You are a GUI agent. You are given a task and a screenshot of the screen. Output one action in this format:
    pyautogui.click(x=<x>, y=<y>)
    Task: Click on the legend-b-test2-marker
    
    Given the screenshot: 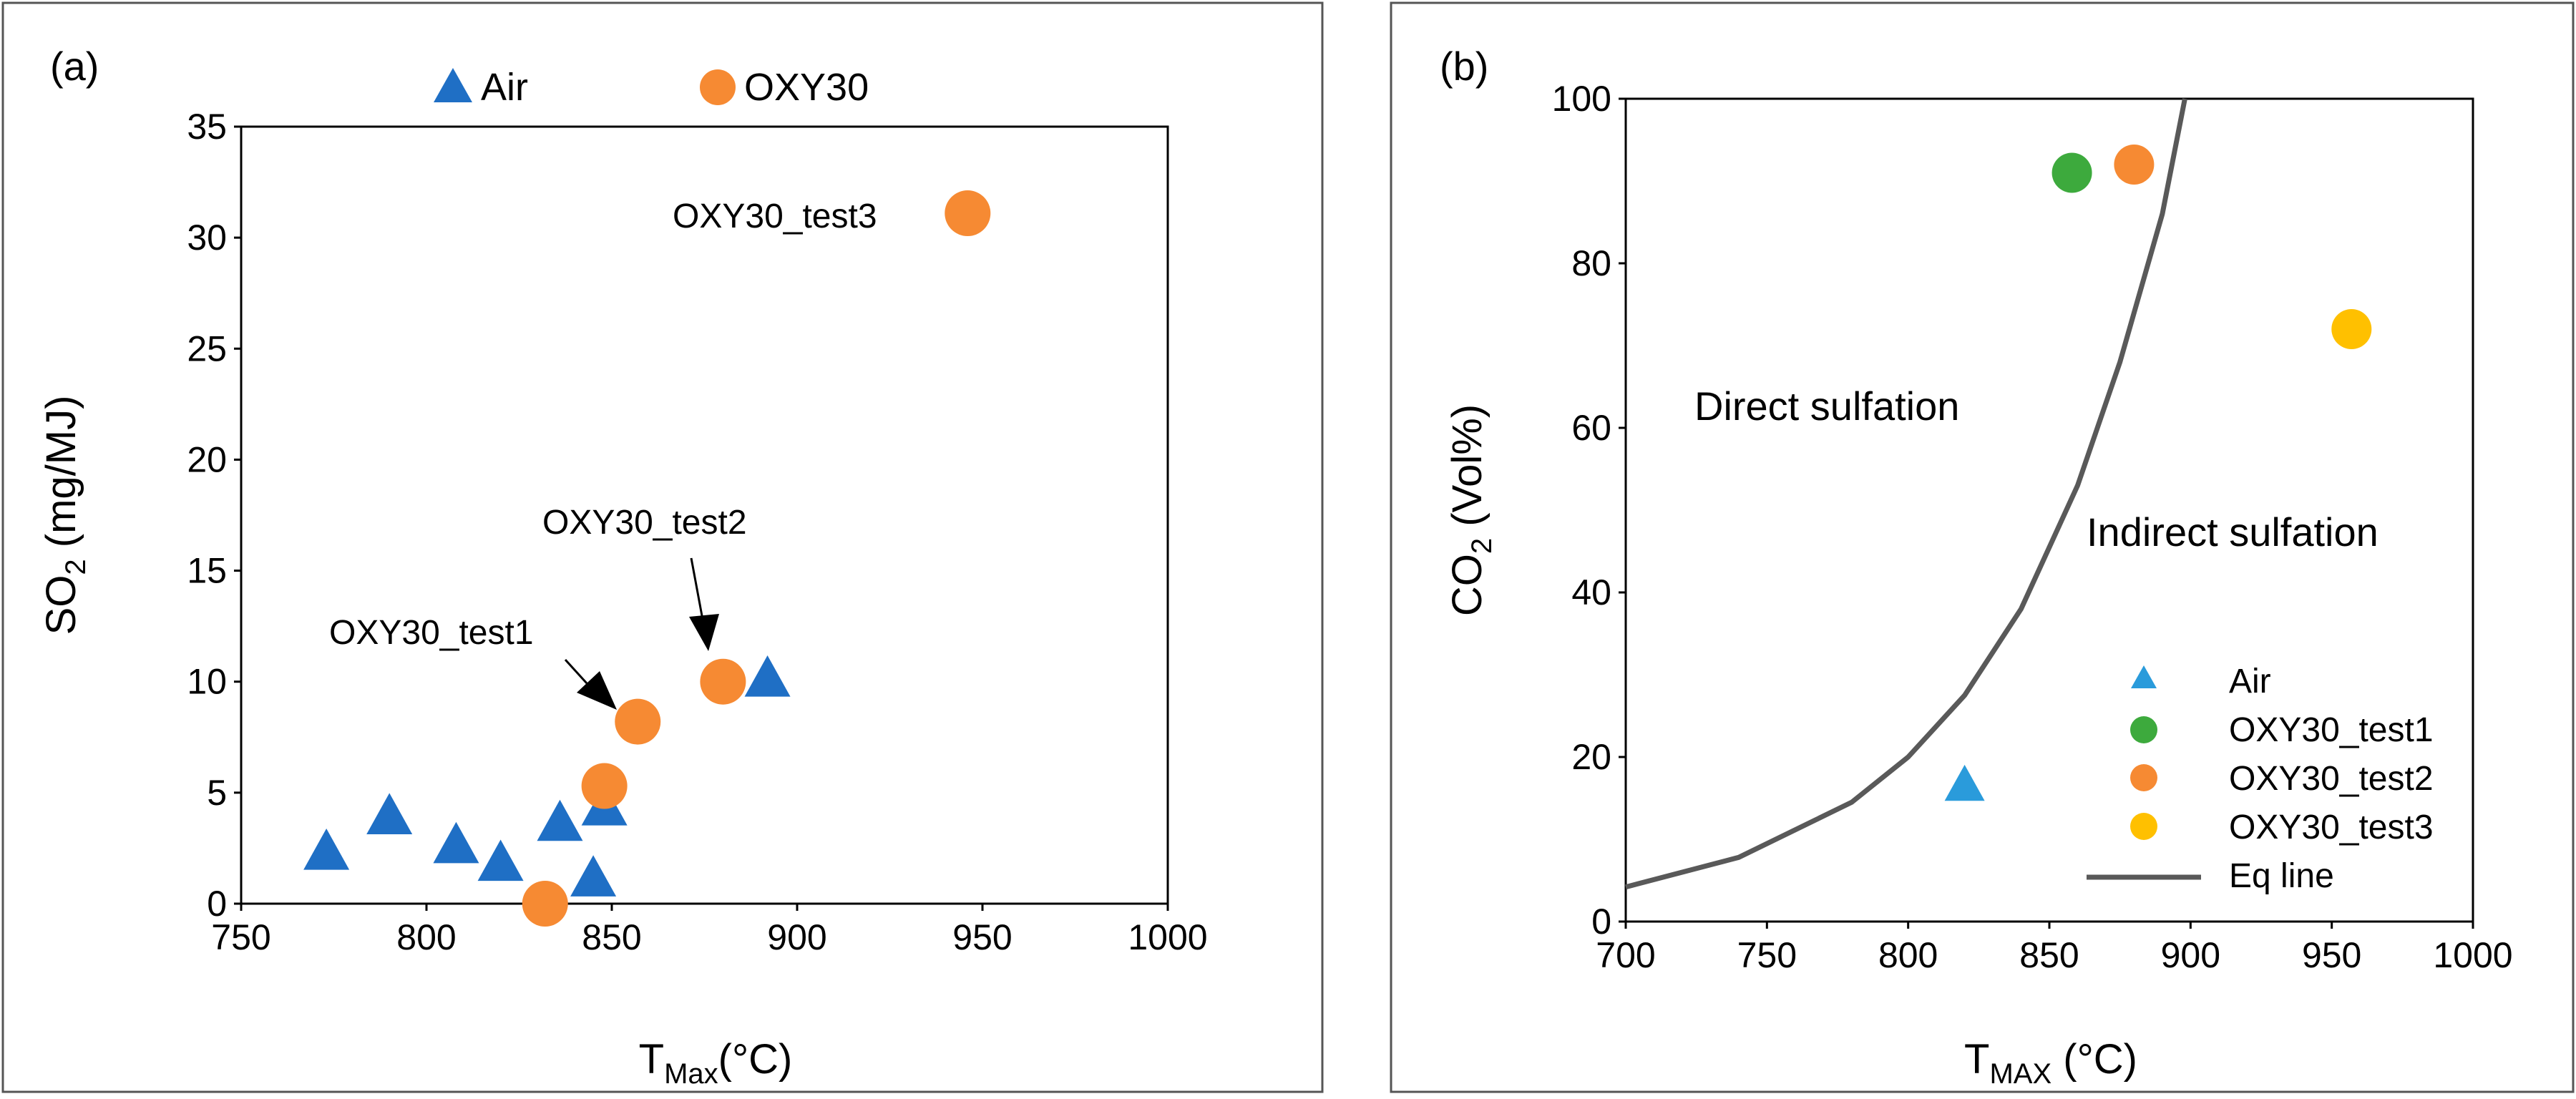 What is the action you would take?
    pyautogui.click(x=2143, y=777)
    